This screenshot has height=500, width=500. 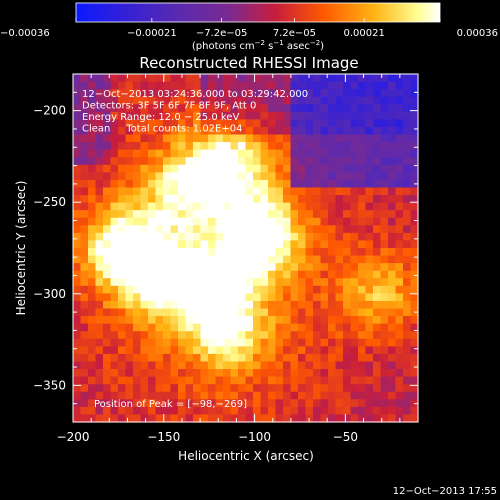 I want to click on colorbar-tick-label: 7.2e−05, so click(x=294, y=33).